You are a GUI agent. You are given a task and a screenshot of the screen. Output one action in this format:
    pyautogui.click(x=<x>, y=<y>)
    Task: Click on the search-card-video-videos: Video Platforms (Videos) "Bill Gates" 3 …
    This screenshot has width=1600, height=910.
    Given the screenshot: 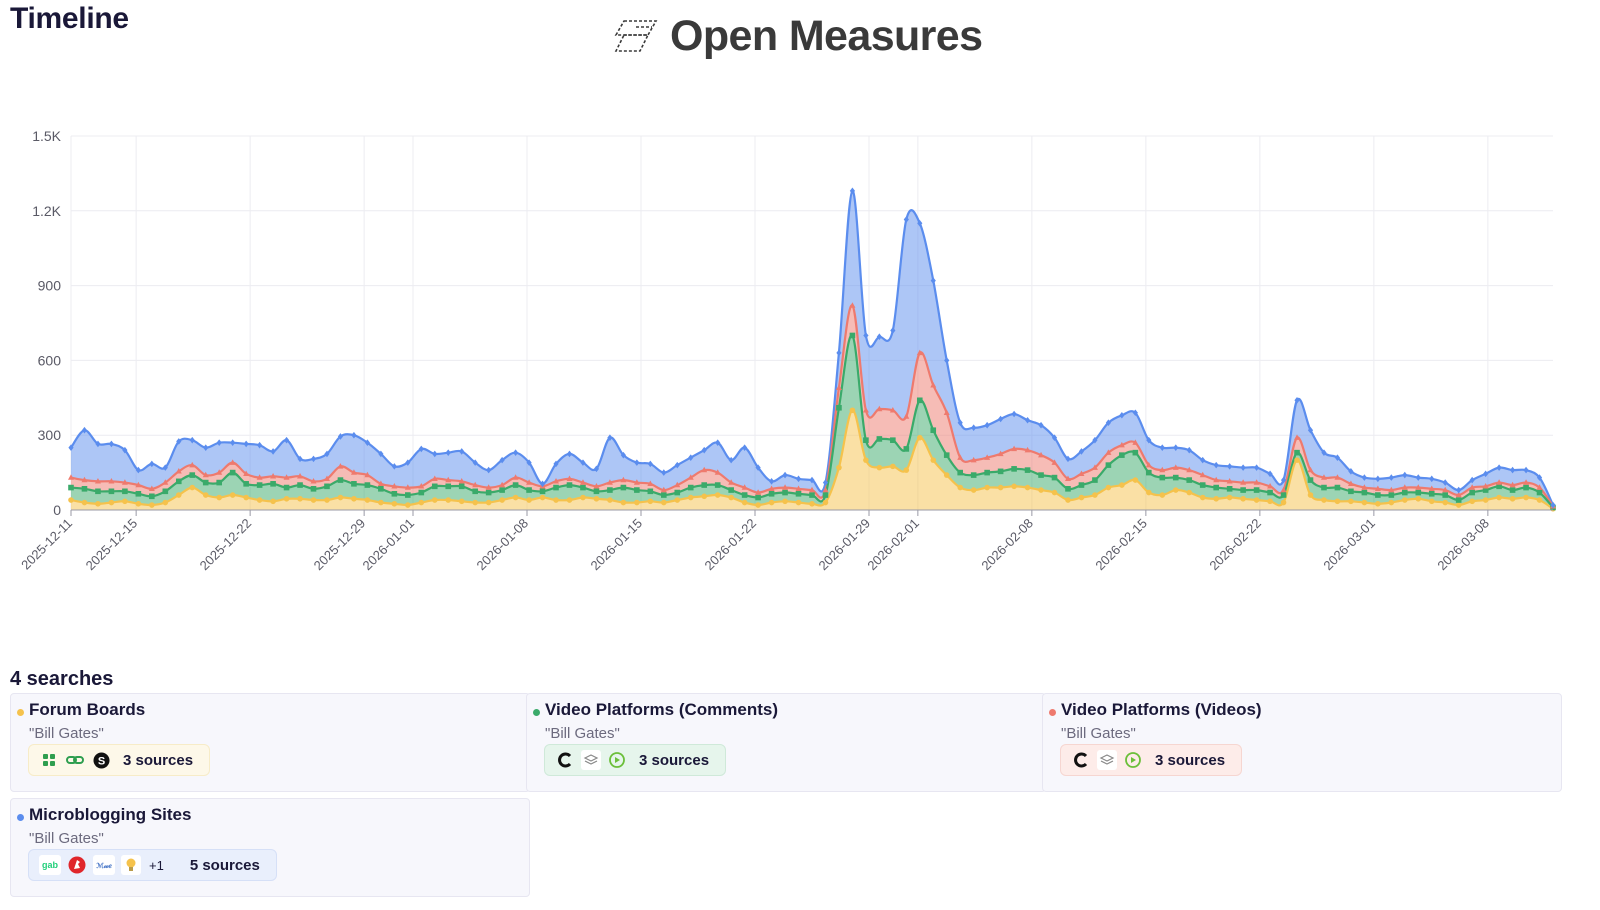 What is the action you would take?
    pyautogui.click(x=1302, y=742)
    